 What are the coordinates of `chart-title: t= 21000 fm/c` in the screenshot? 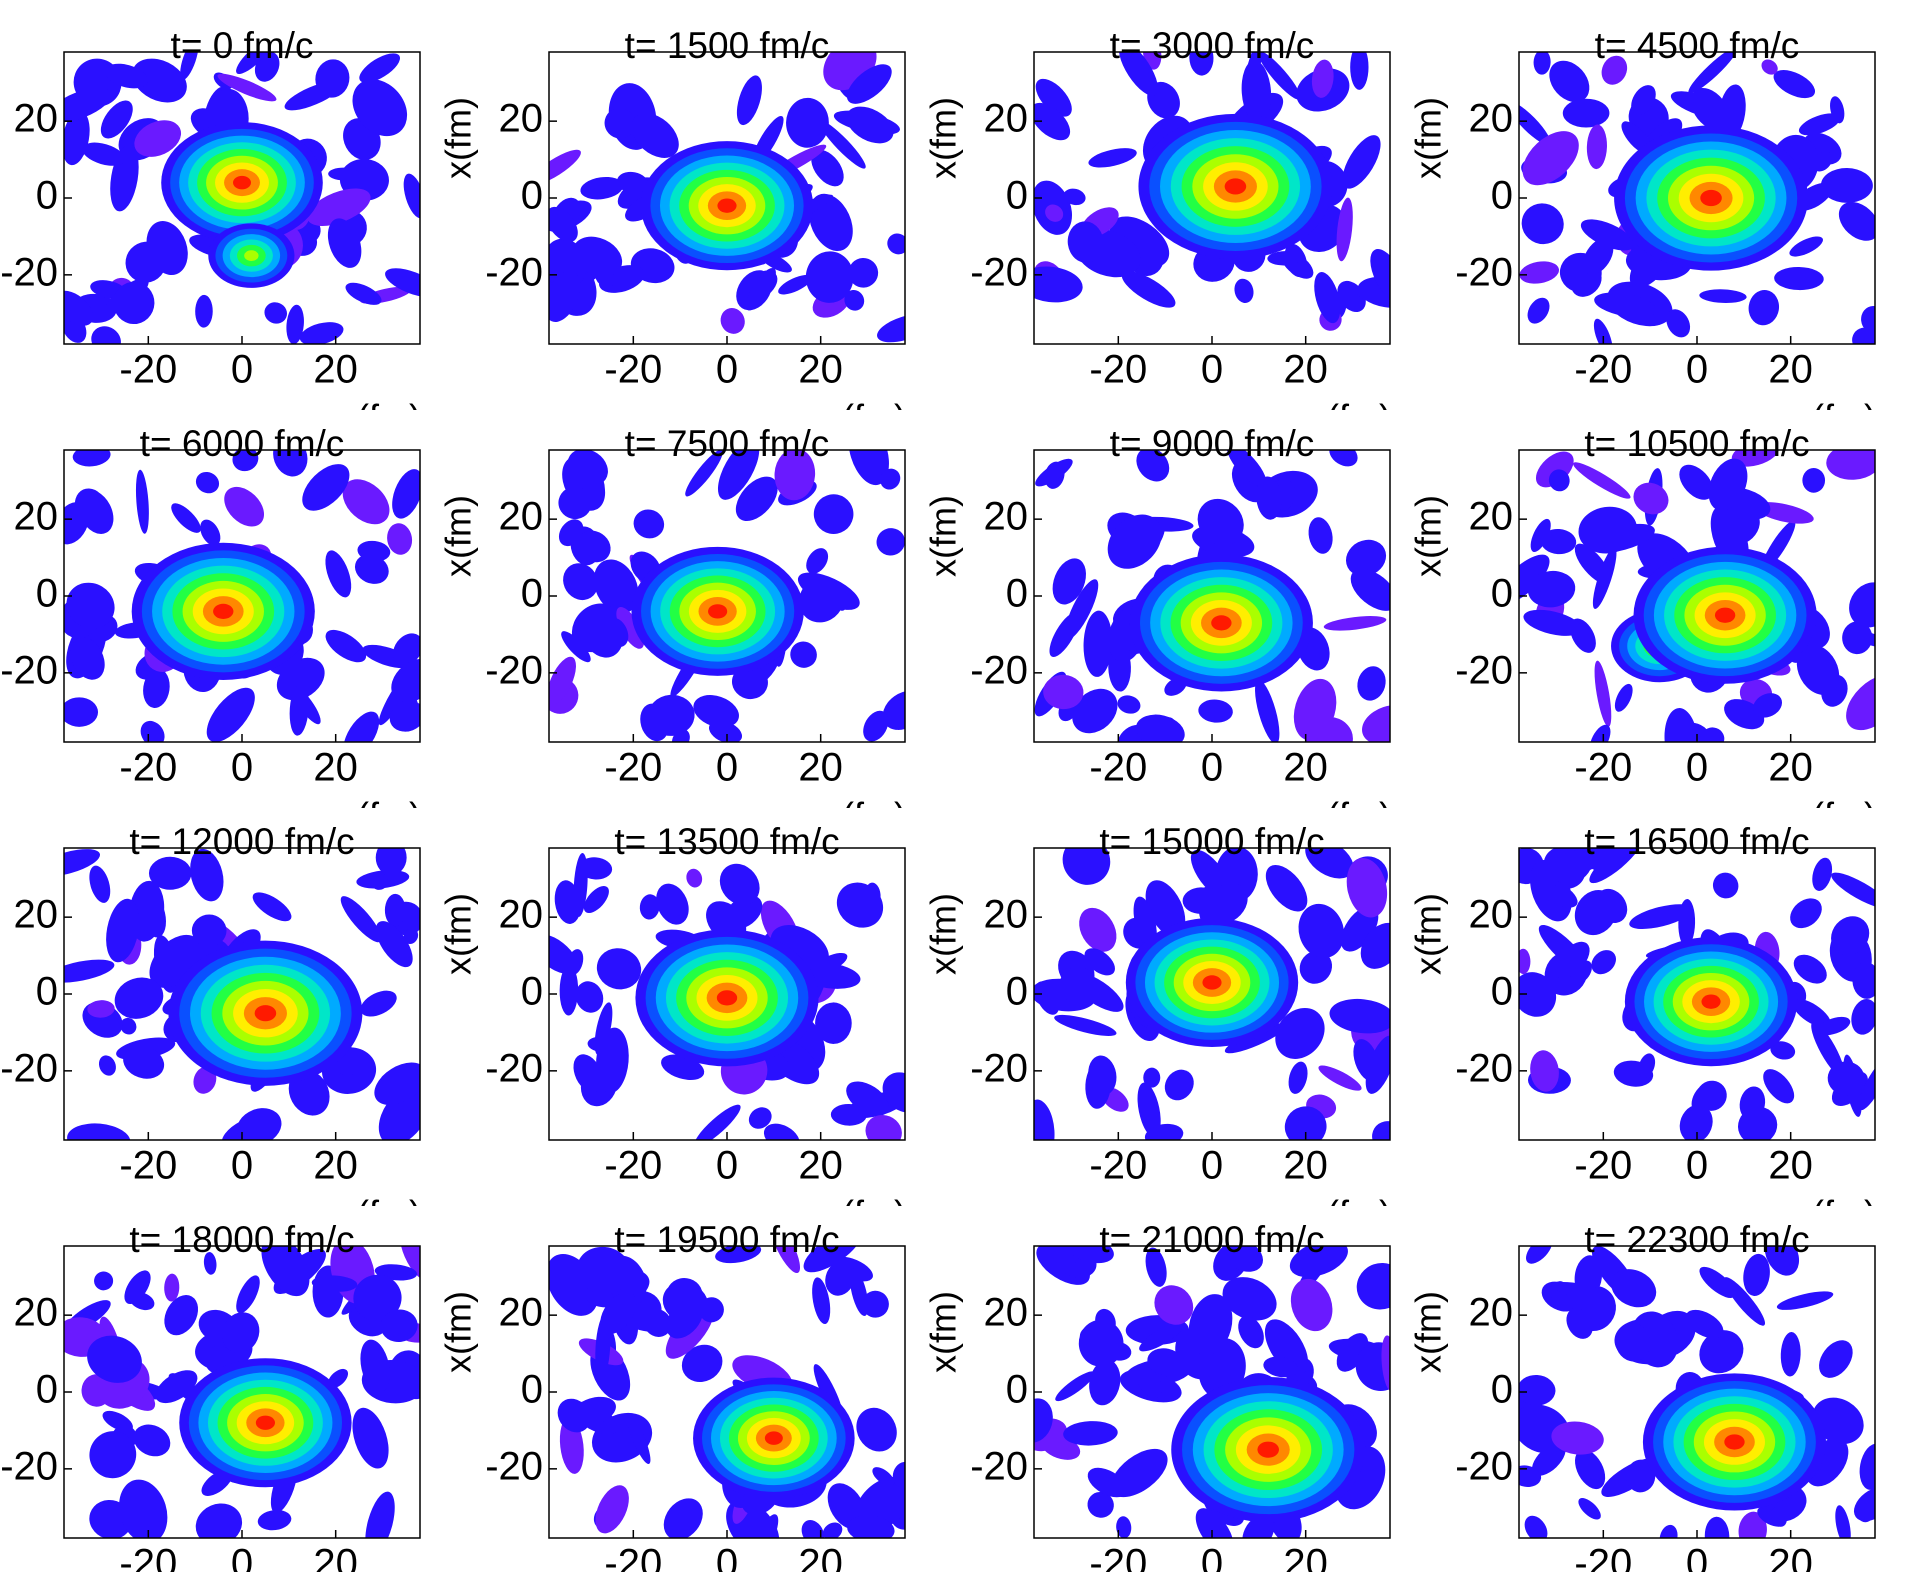 It's located at (1211, 1239).